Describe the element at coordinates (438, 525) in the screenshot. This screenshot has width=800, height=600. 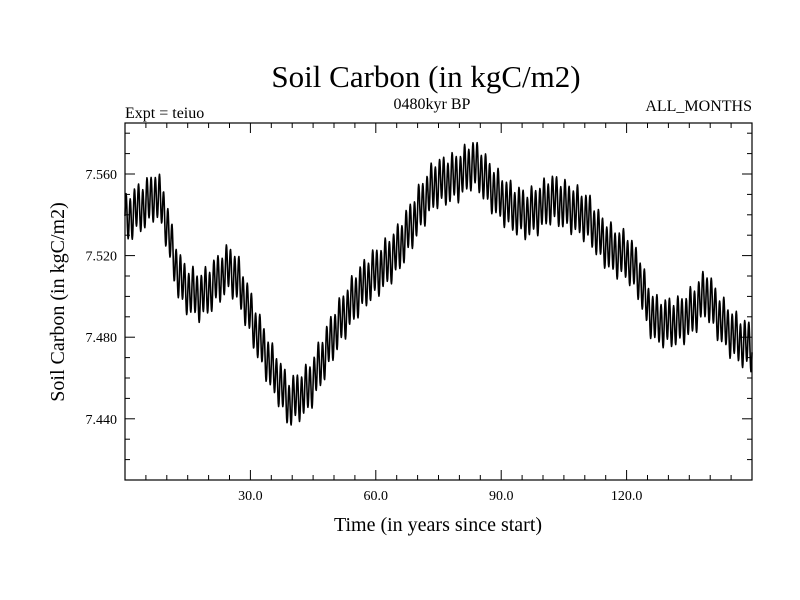
I see `x-axis-label: Time (in years since start)` at that location.